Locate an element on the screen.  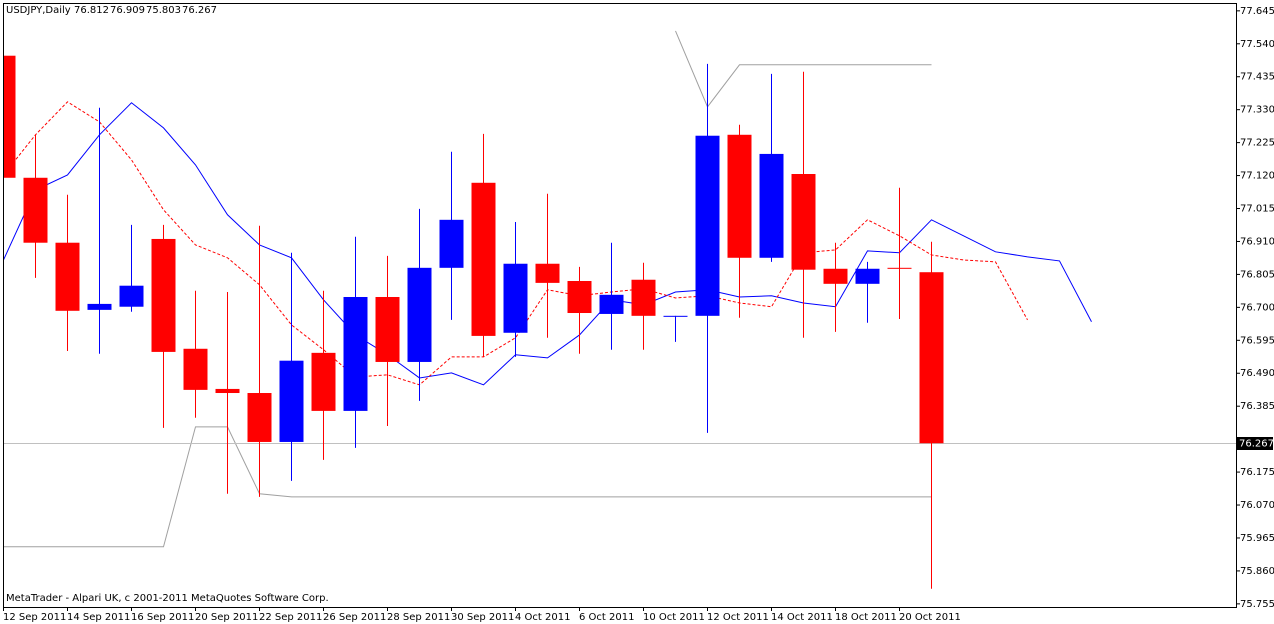
y-tick-label: 77.330 is located at coordinates (1257, 110).